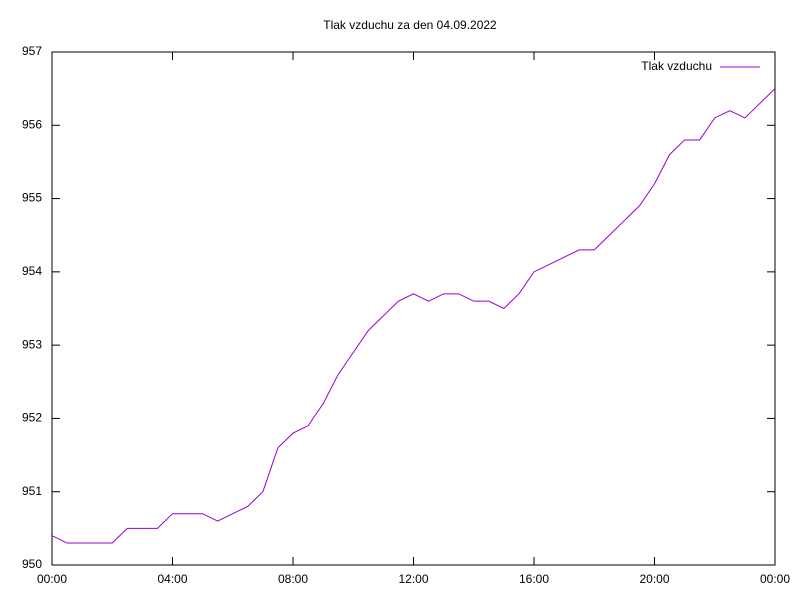 The width and height of the screenshot is (800, 600). Describe the element at coordinates (32, 491) in the screenshot. I see `y-tick-label: 951` at that location.